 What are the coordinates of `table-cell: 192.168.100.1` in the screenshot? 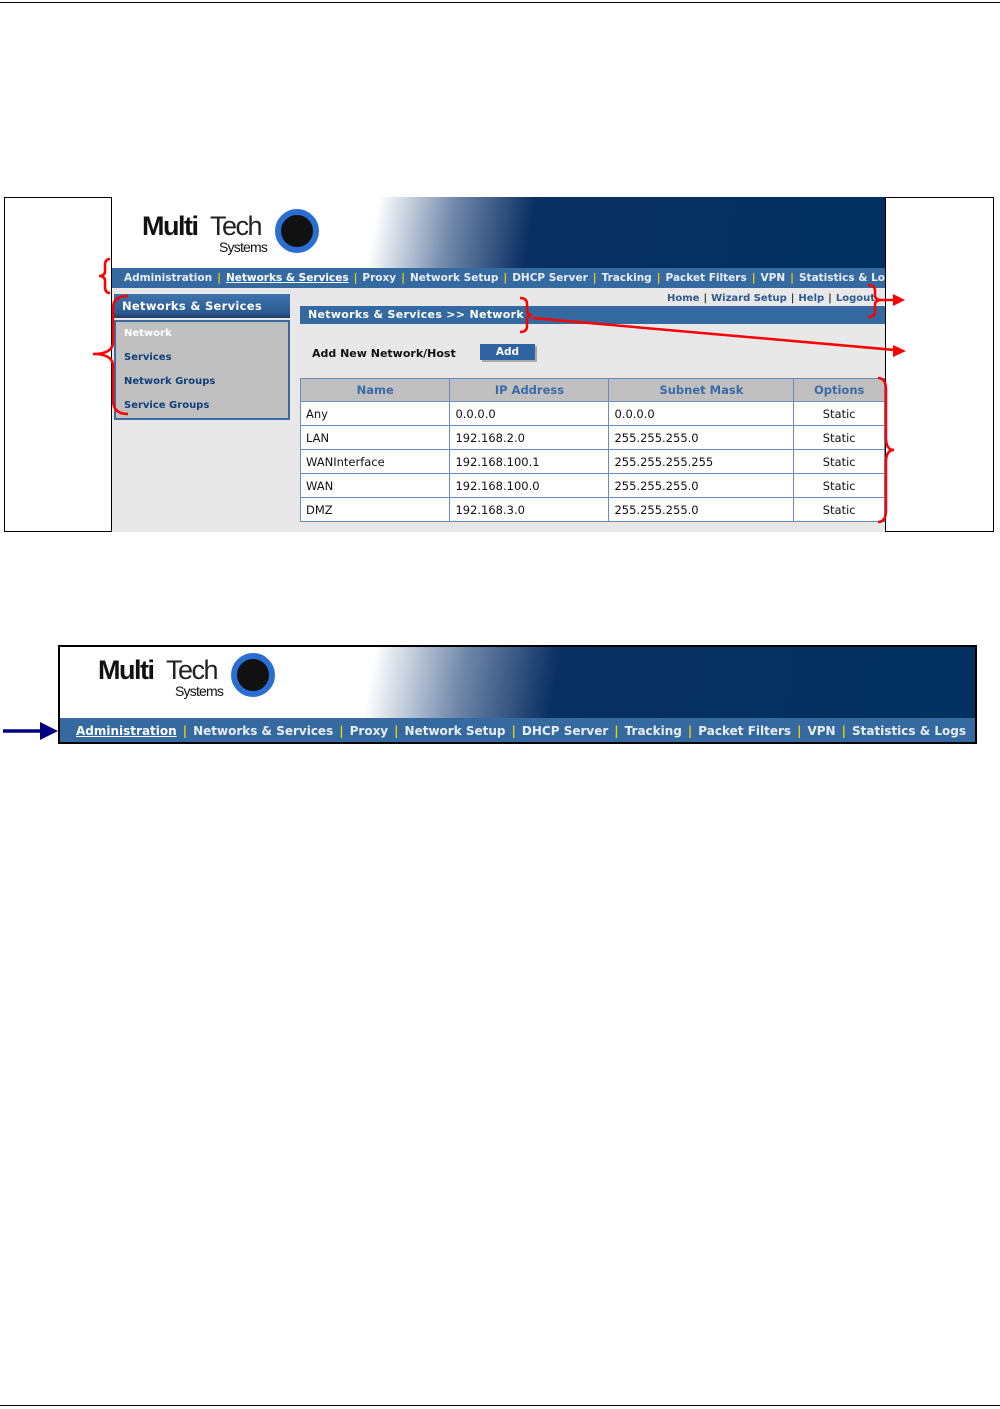 It's located at (529, 461).